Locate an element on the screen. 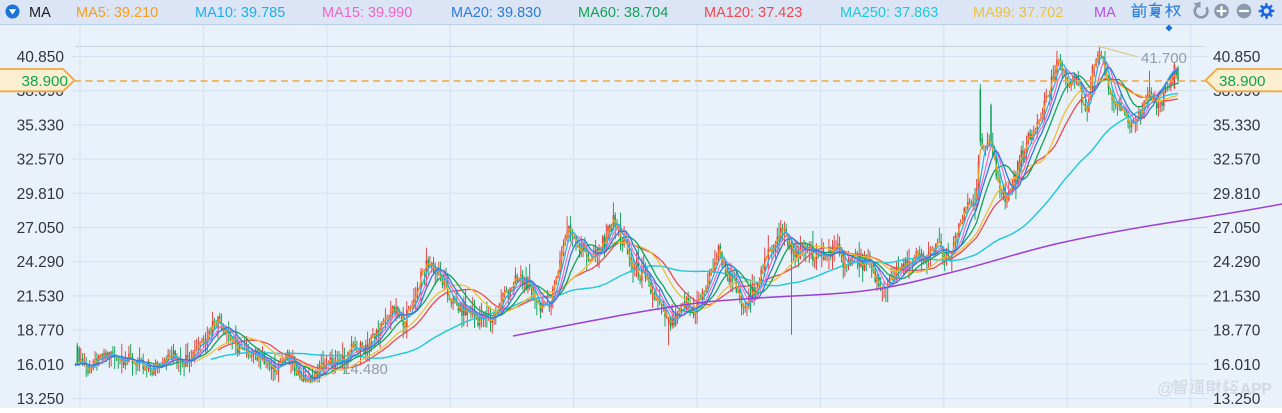 This screenshot has height=413, width=1282. svg-text: MA120: 37.423 is located at coordinates (753, 13).